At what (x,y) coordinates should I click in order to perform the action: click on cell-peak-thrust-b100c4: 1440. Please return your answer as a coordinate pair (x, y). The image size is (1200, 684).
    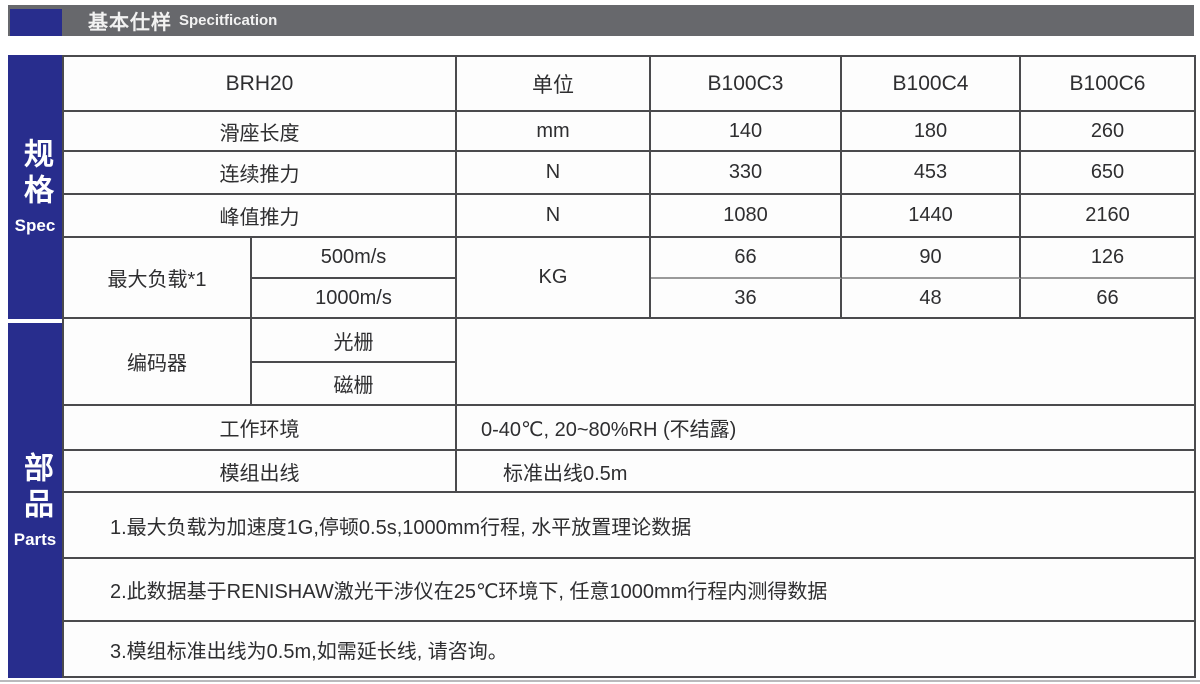
    Looking at the image, I should click on (931, 216).